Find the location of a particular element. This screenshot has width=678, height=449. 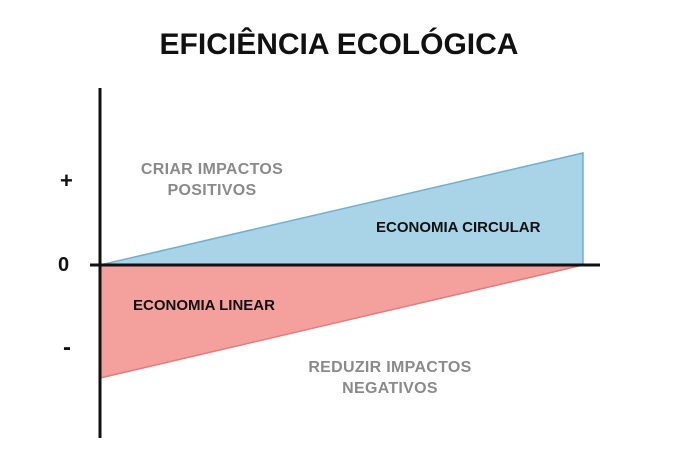

positive-impacts-line-2: POSITIVOS is located at coordinates (212, 190).